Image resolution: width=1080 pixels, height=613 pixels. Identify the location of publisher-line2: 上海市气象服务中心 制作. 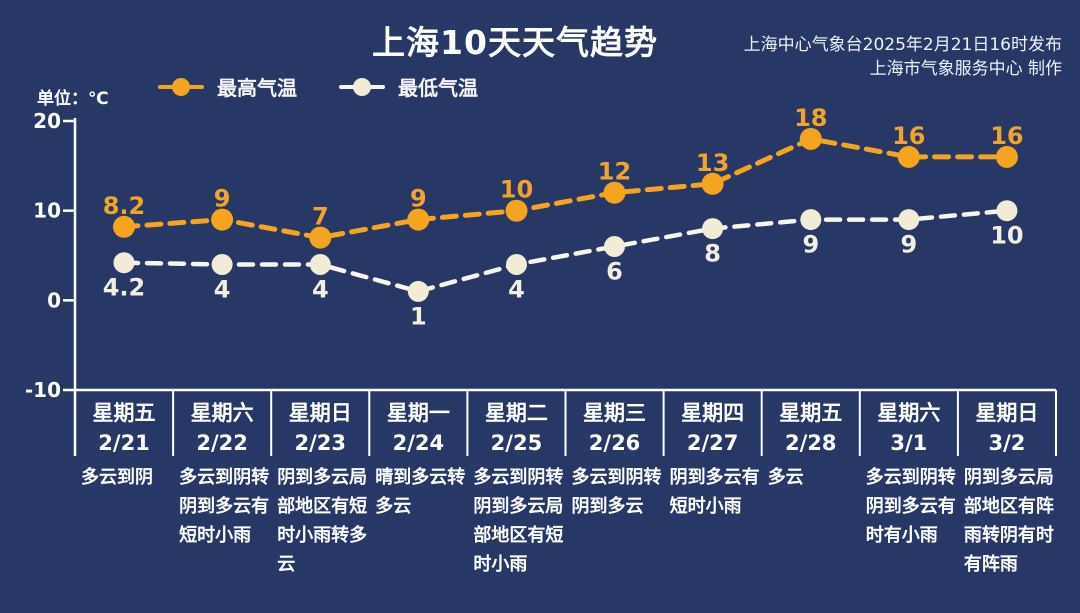
(965, 69).